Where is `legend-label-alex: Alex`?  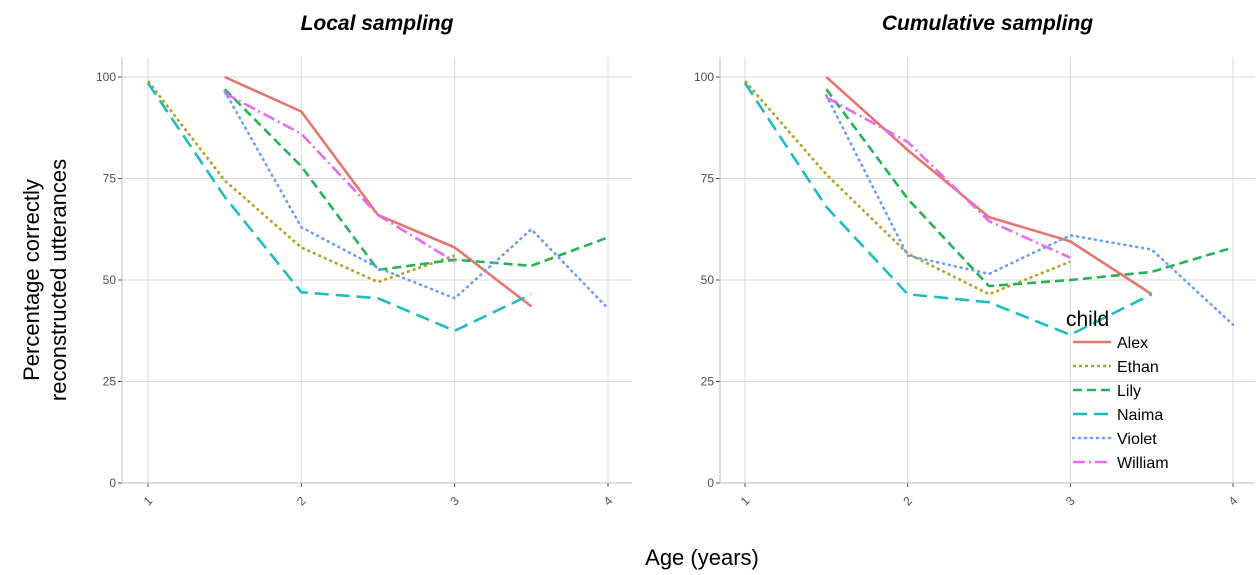 legend-label-alex: Alex is located at coordinates (1132, 343).